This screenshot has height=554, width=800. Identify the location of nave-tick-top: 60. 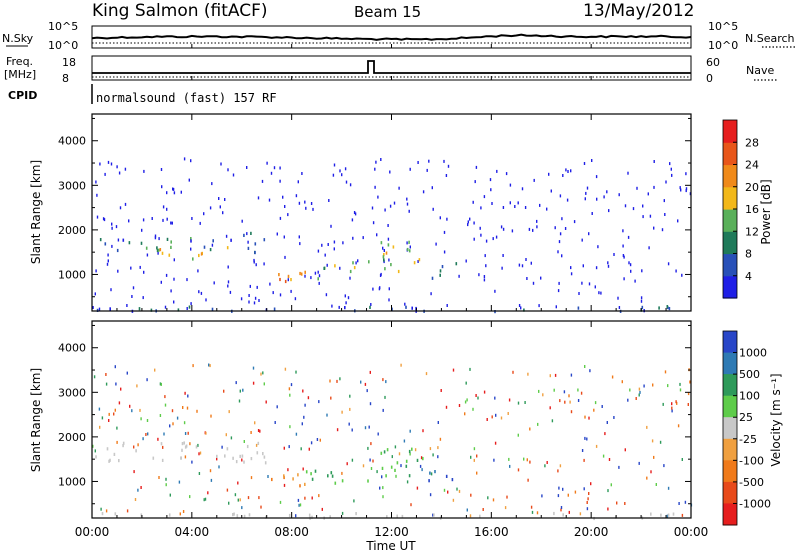
(713, 62).